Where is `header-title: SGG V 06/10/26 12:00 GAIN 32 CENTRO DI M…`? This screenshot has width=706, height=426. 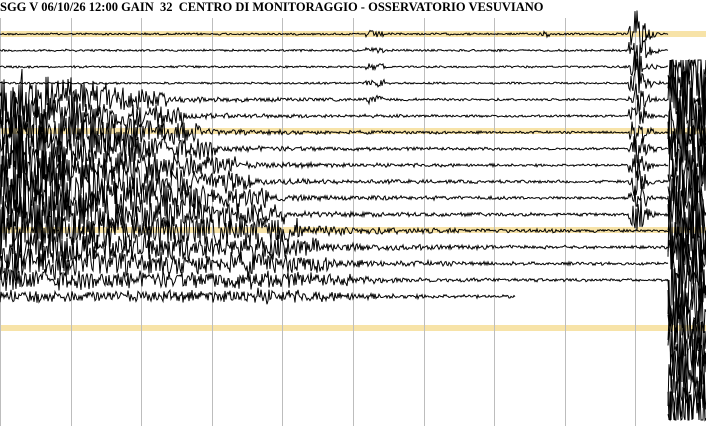
header-title: SGG V 06/10/26 12:00 GAIN 32 CENTRO DI M… is located at coordinates (272, 7).